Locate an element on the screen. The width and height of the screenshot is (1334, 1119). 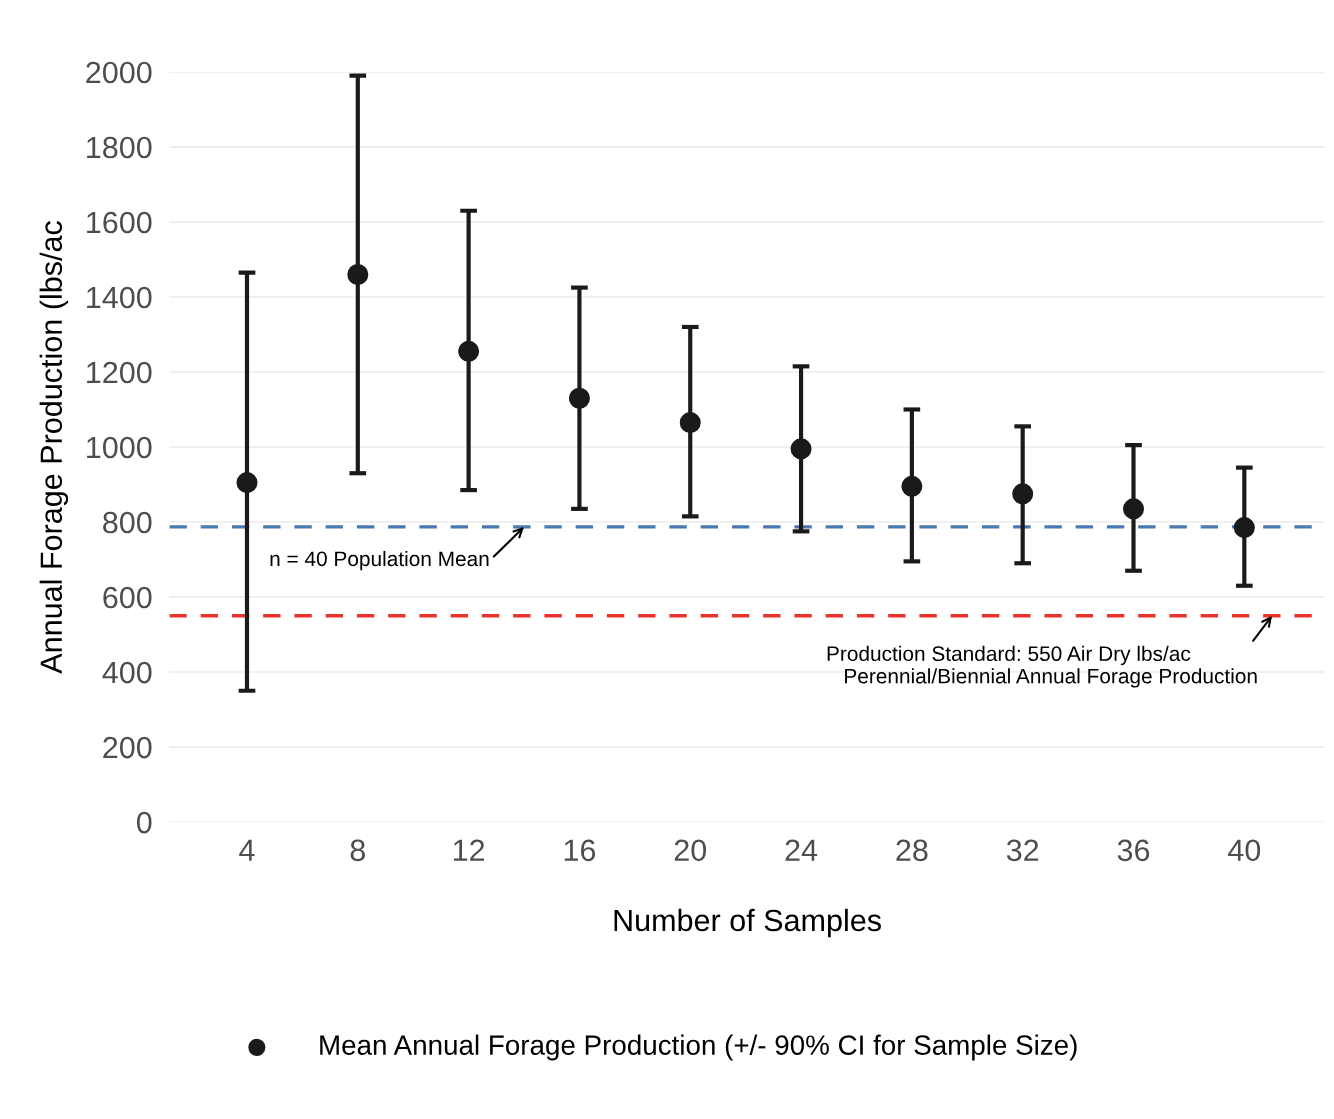
y-tick-label: 200 is located at coordinates (127, 747).